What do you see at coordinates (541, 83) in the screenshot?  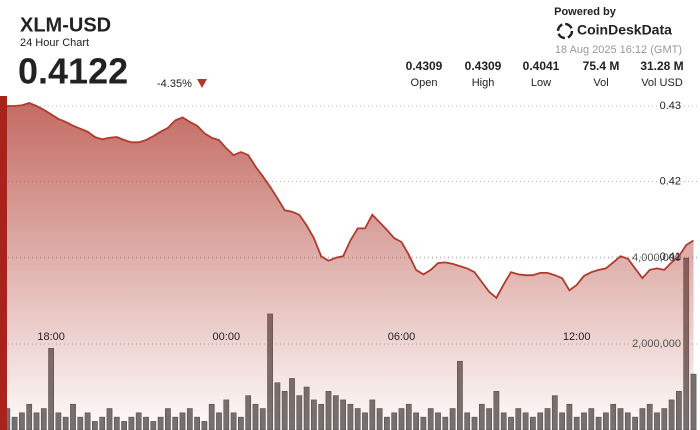 I see `stat-label: Low` at bounding box center [541, 83].